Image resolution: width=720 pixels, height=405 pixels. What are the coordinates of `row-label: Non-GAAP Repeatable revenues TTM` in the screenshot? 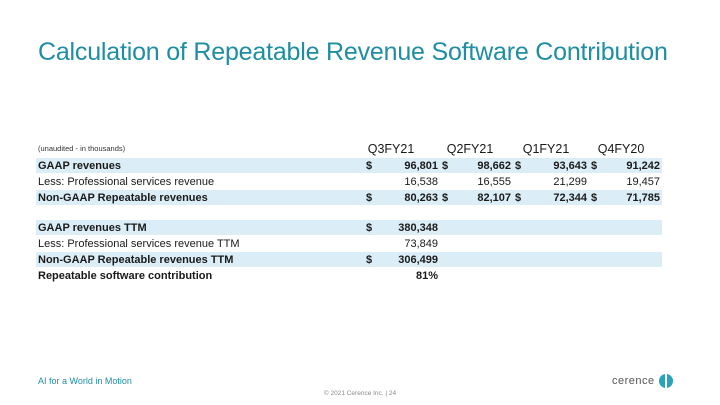 It's located at (136, 260).